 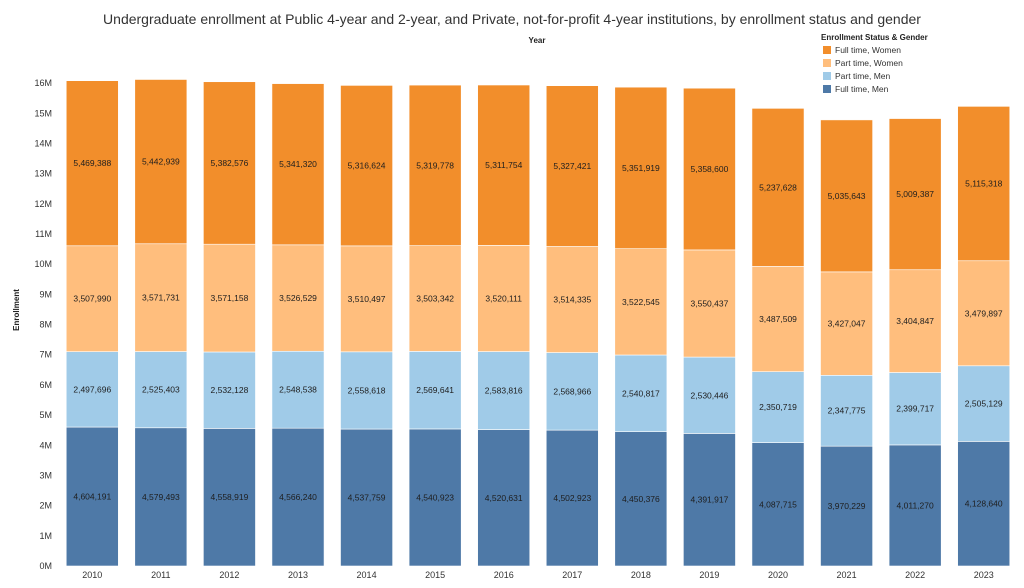 What do you see at coordinates (435, 390) in the screenshot?
I see `bar-value-label: 2,569,641` at bounding box center [435, 390].